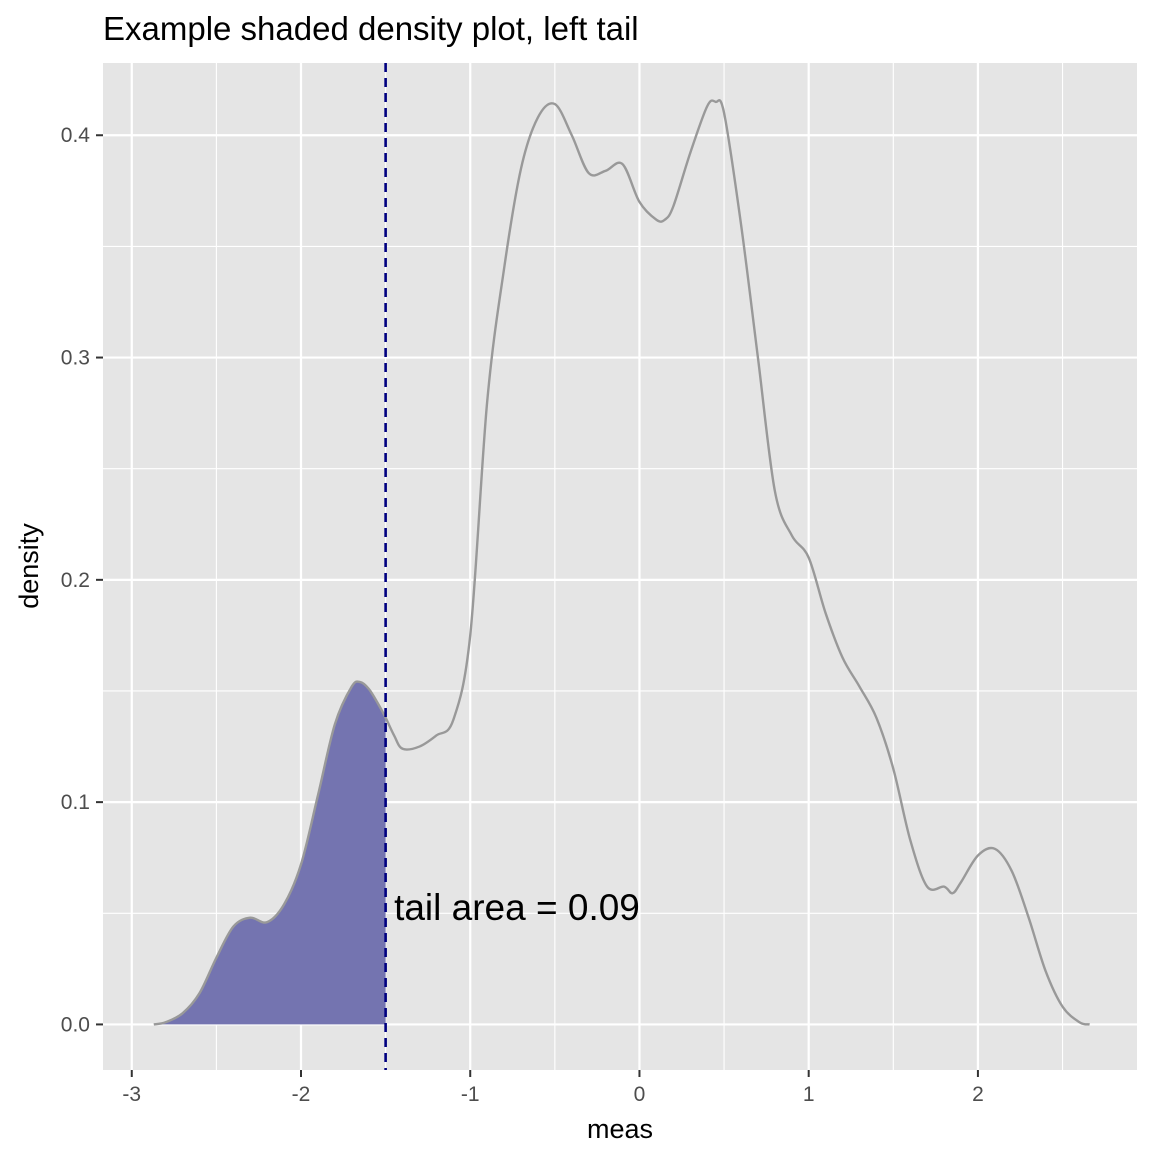 This screenshot has width=1152, height=1152. What do you see at coordinates (809, 1094) in the screenshot?
I see `x-tick-label: 1` at bounding box center [809, 1094].